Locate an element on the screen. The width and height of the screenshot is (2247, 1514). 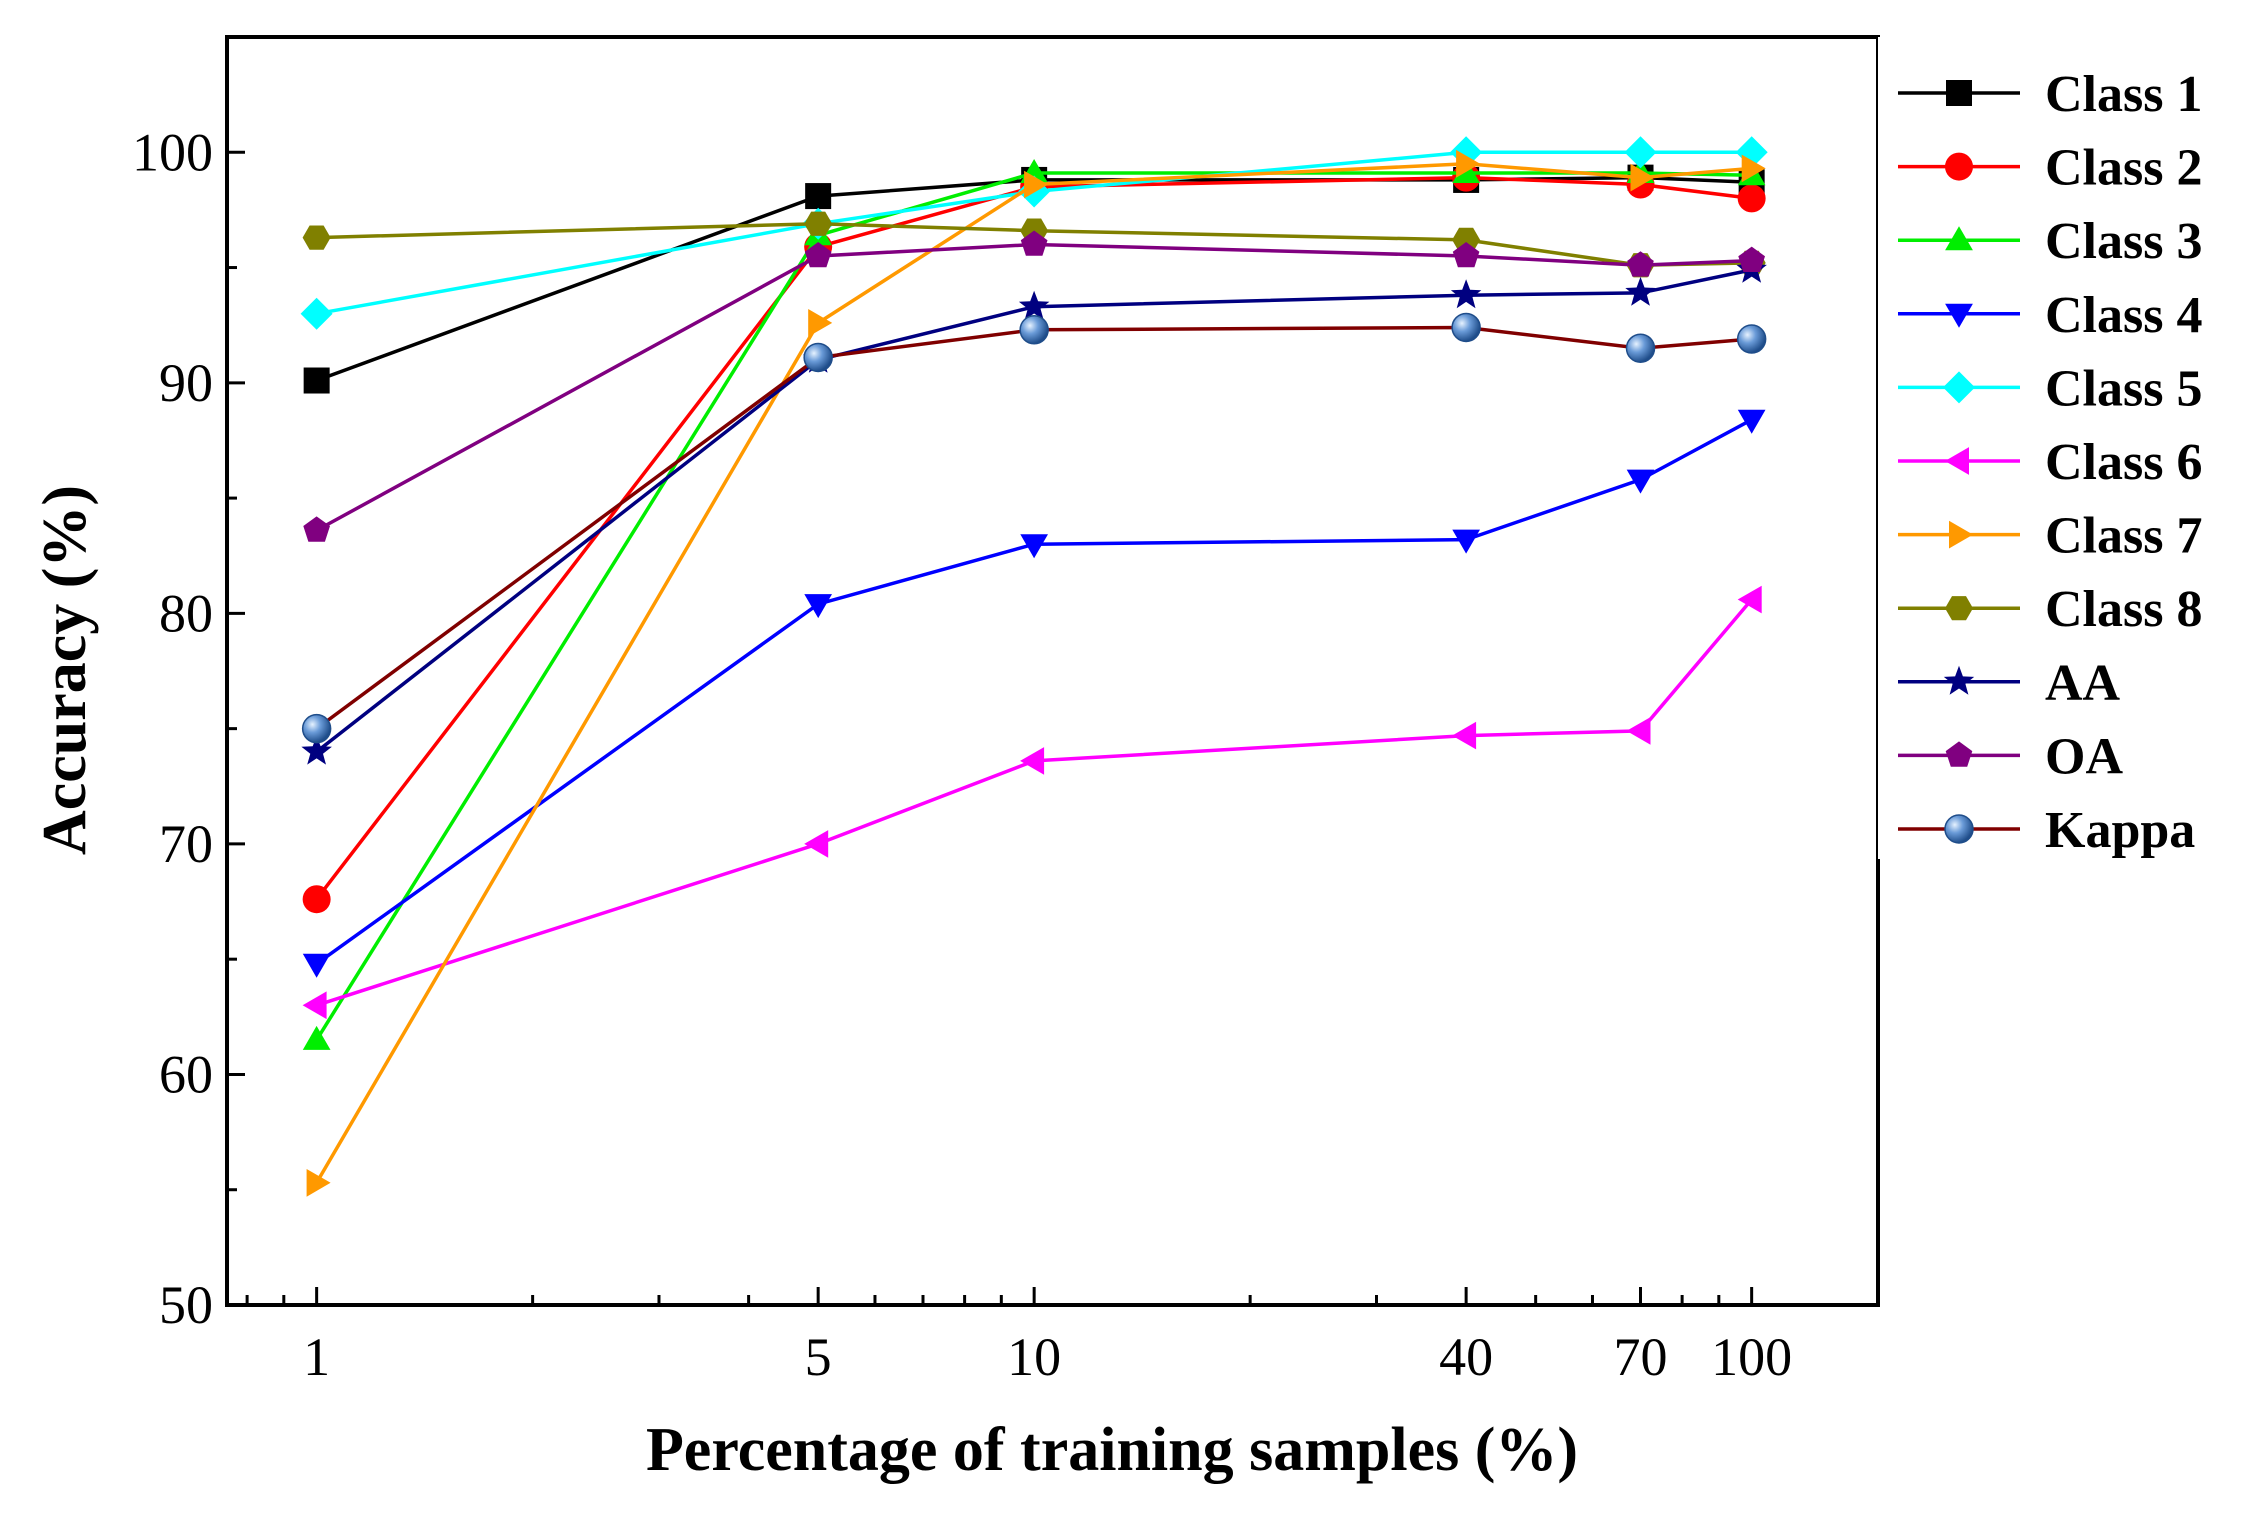
legend-item-class-8: Class 8 is located at coordinates (2050, 609).